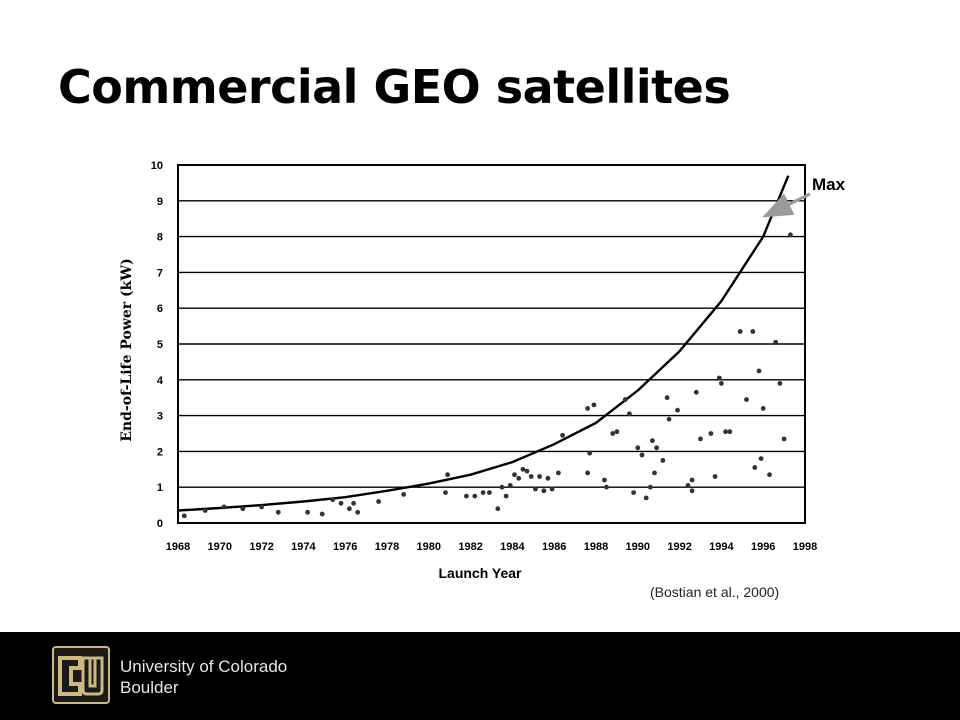 Image resolution: width=960 pixels, height=720 pixels. What do you see at coordinates (160, 524) in the screenshot?
I see `y-tick-label: 0` at bounding box center [160, 524].